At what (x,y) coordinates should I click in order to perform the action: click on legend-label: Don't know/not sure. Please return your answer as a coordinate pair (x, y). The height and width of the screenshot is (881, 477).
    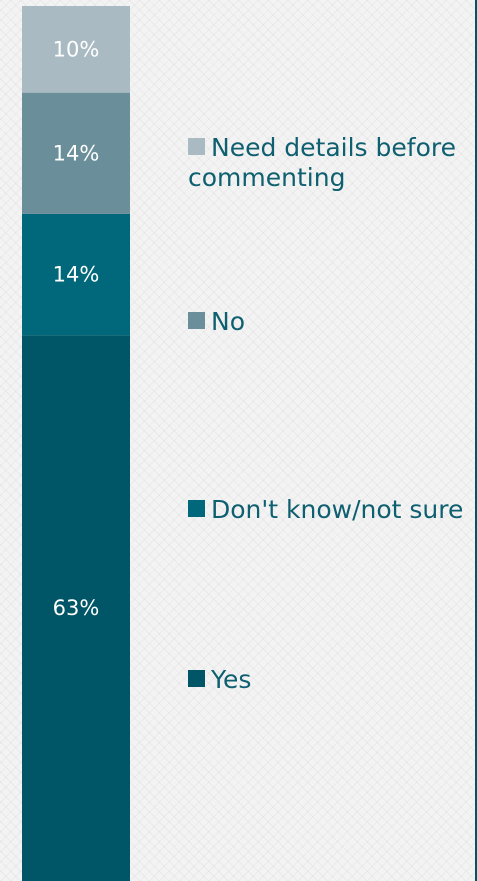
    Looking at the image, I should click on (337, 509).